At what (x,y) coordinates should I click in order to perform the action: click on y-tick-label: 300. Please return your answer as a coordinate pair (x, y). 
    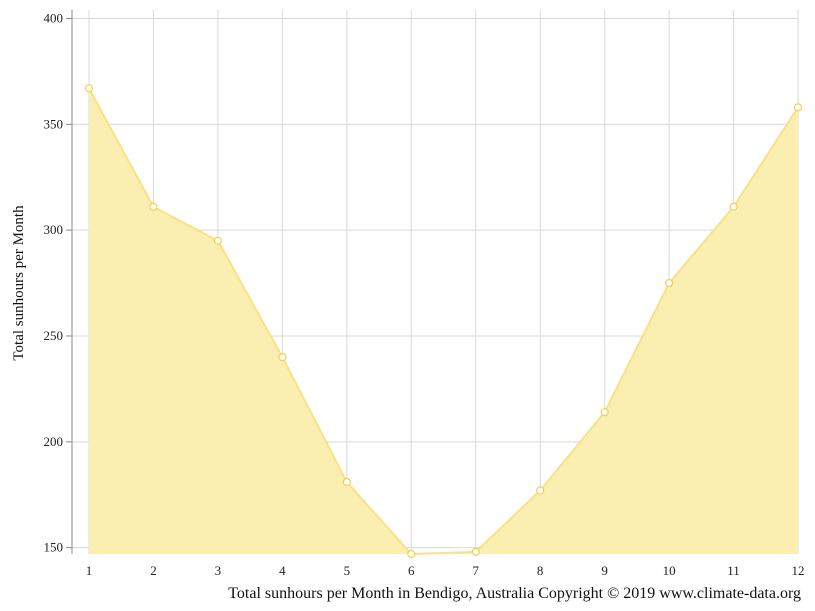
    Looking at the image, I should click on (54, 229).